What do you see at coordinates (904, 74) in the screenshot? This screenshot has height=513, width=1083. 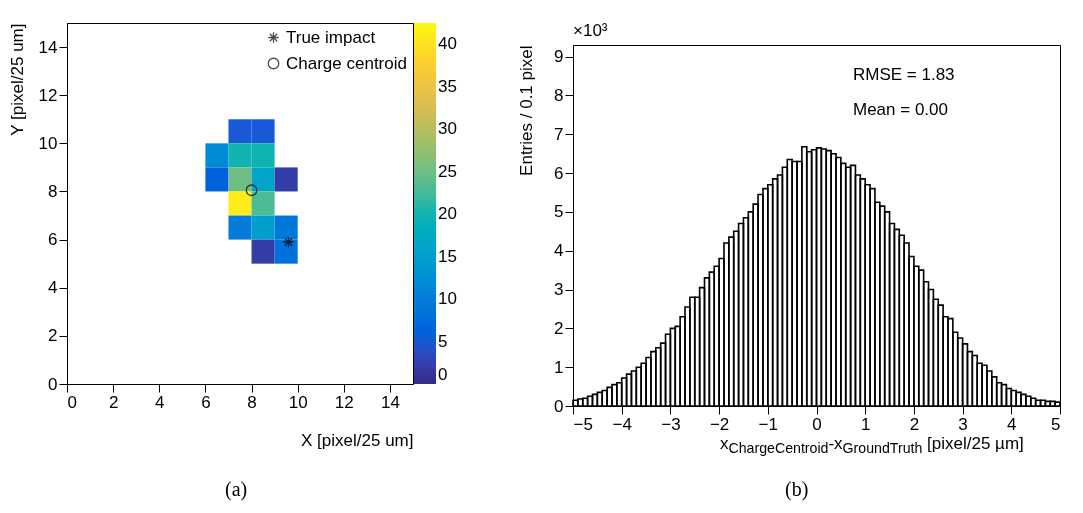 I see `annotation: RMSE = 1.83` at bounding box center [904, 74].